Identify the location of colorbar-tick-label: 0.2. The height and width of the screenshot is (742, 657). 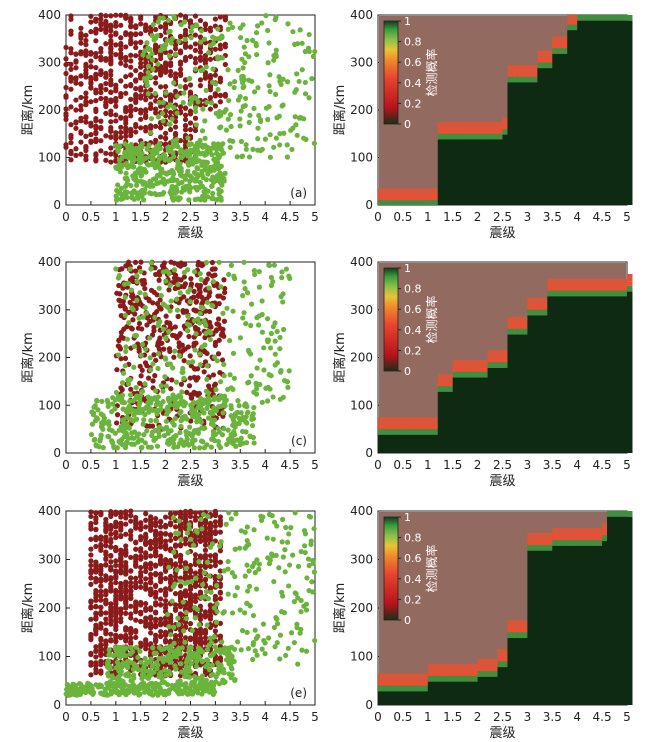
(413, 103).